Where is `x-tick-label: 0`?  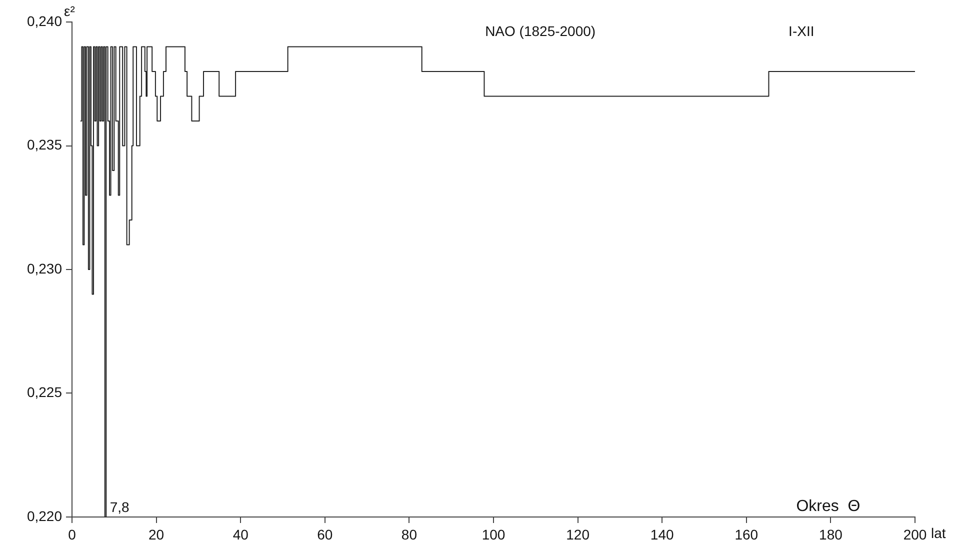 x-tick-label: 0 is located at coordinates (72, 534).